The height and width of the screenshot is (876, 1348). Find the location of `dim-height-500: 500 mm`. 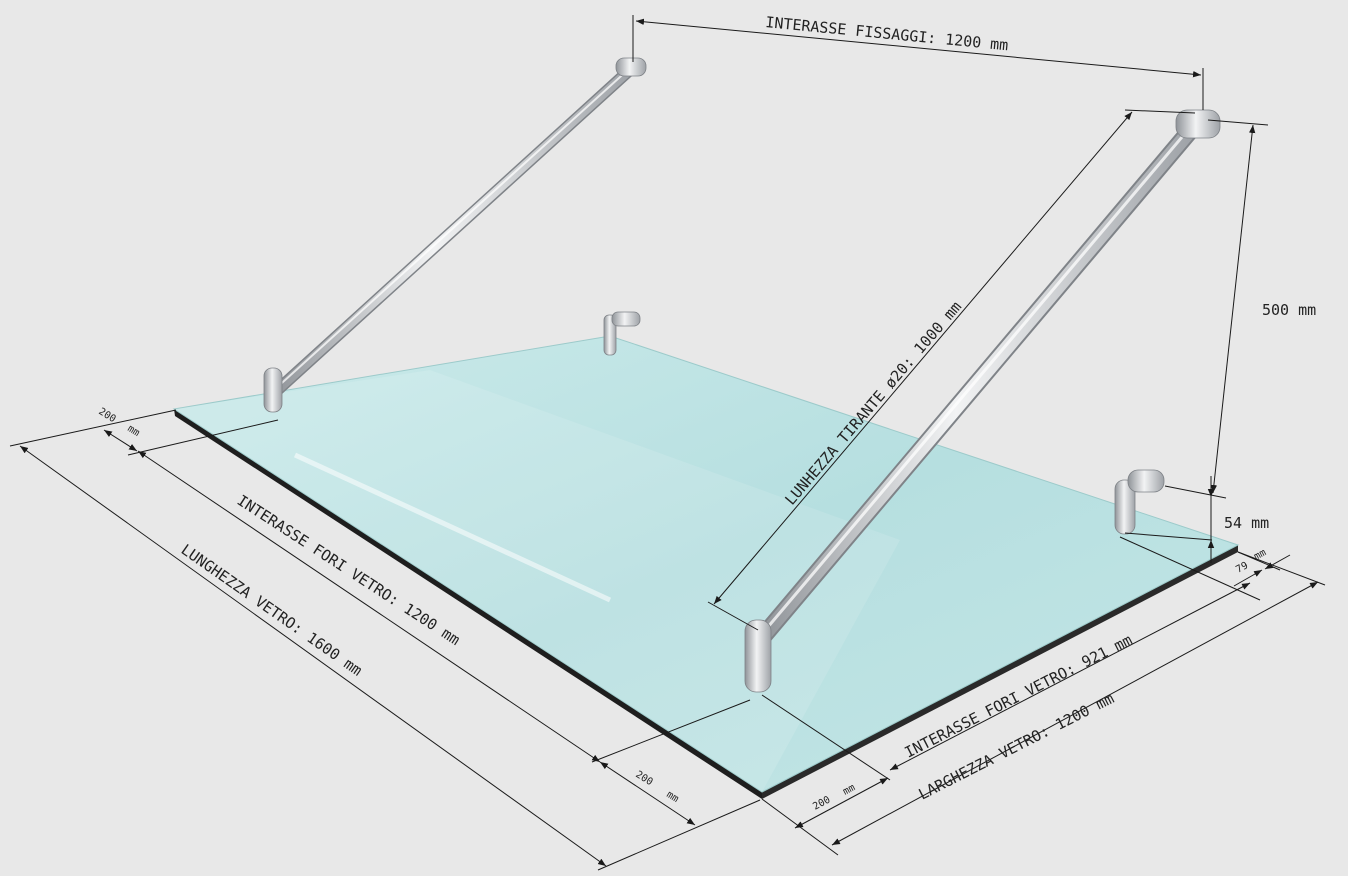

dim-height-500: 500 mm is located at coordinates (1240, 309).